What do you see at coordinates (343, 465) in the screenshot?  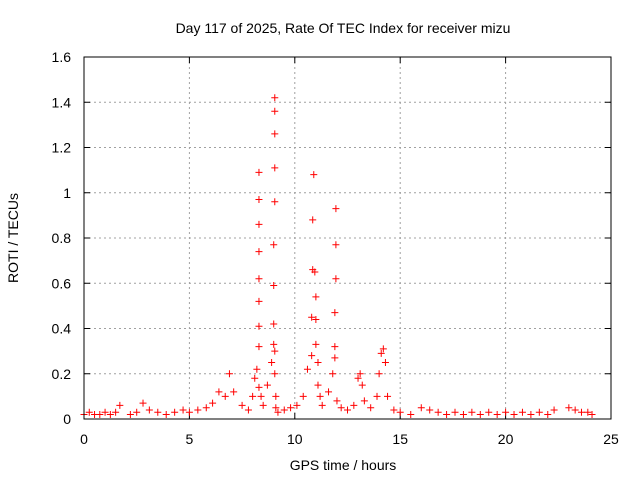 I see `x-axis-label: GPS time / hours` at bounding box center [343, 465].